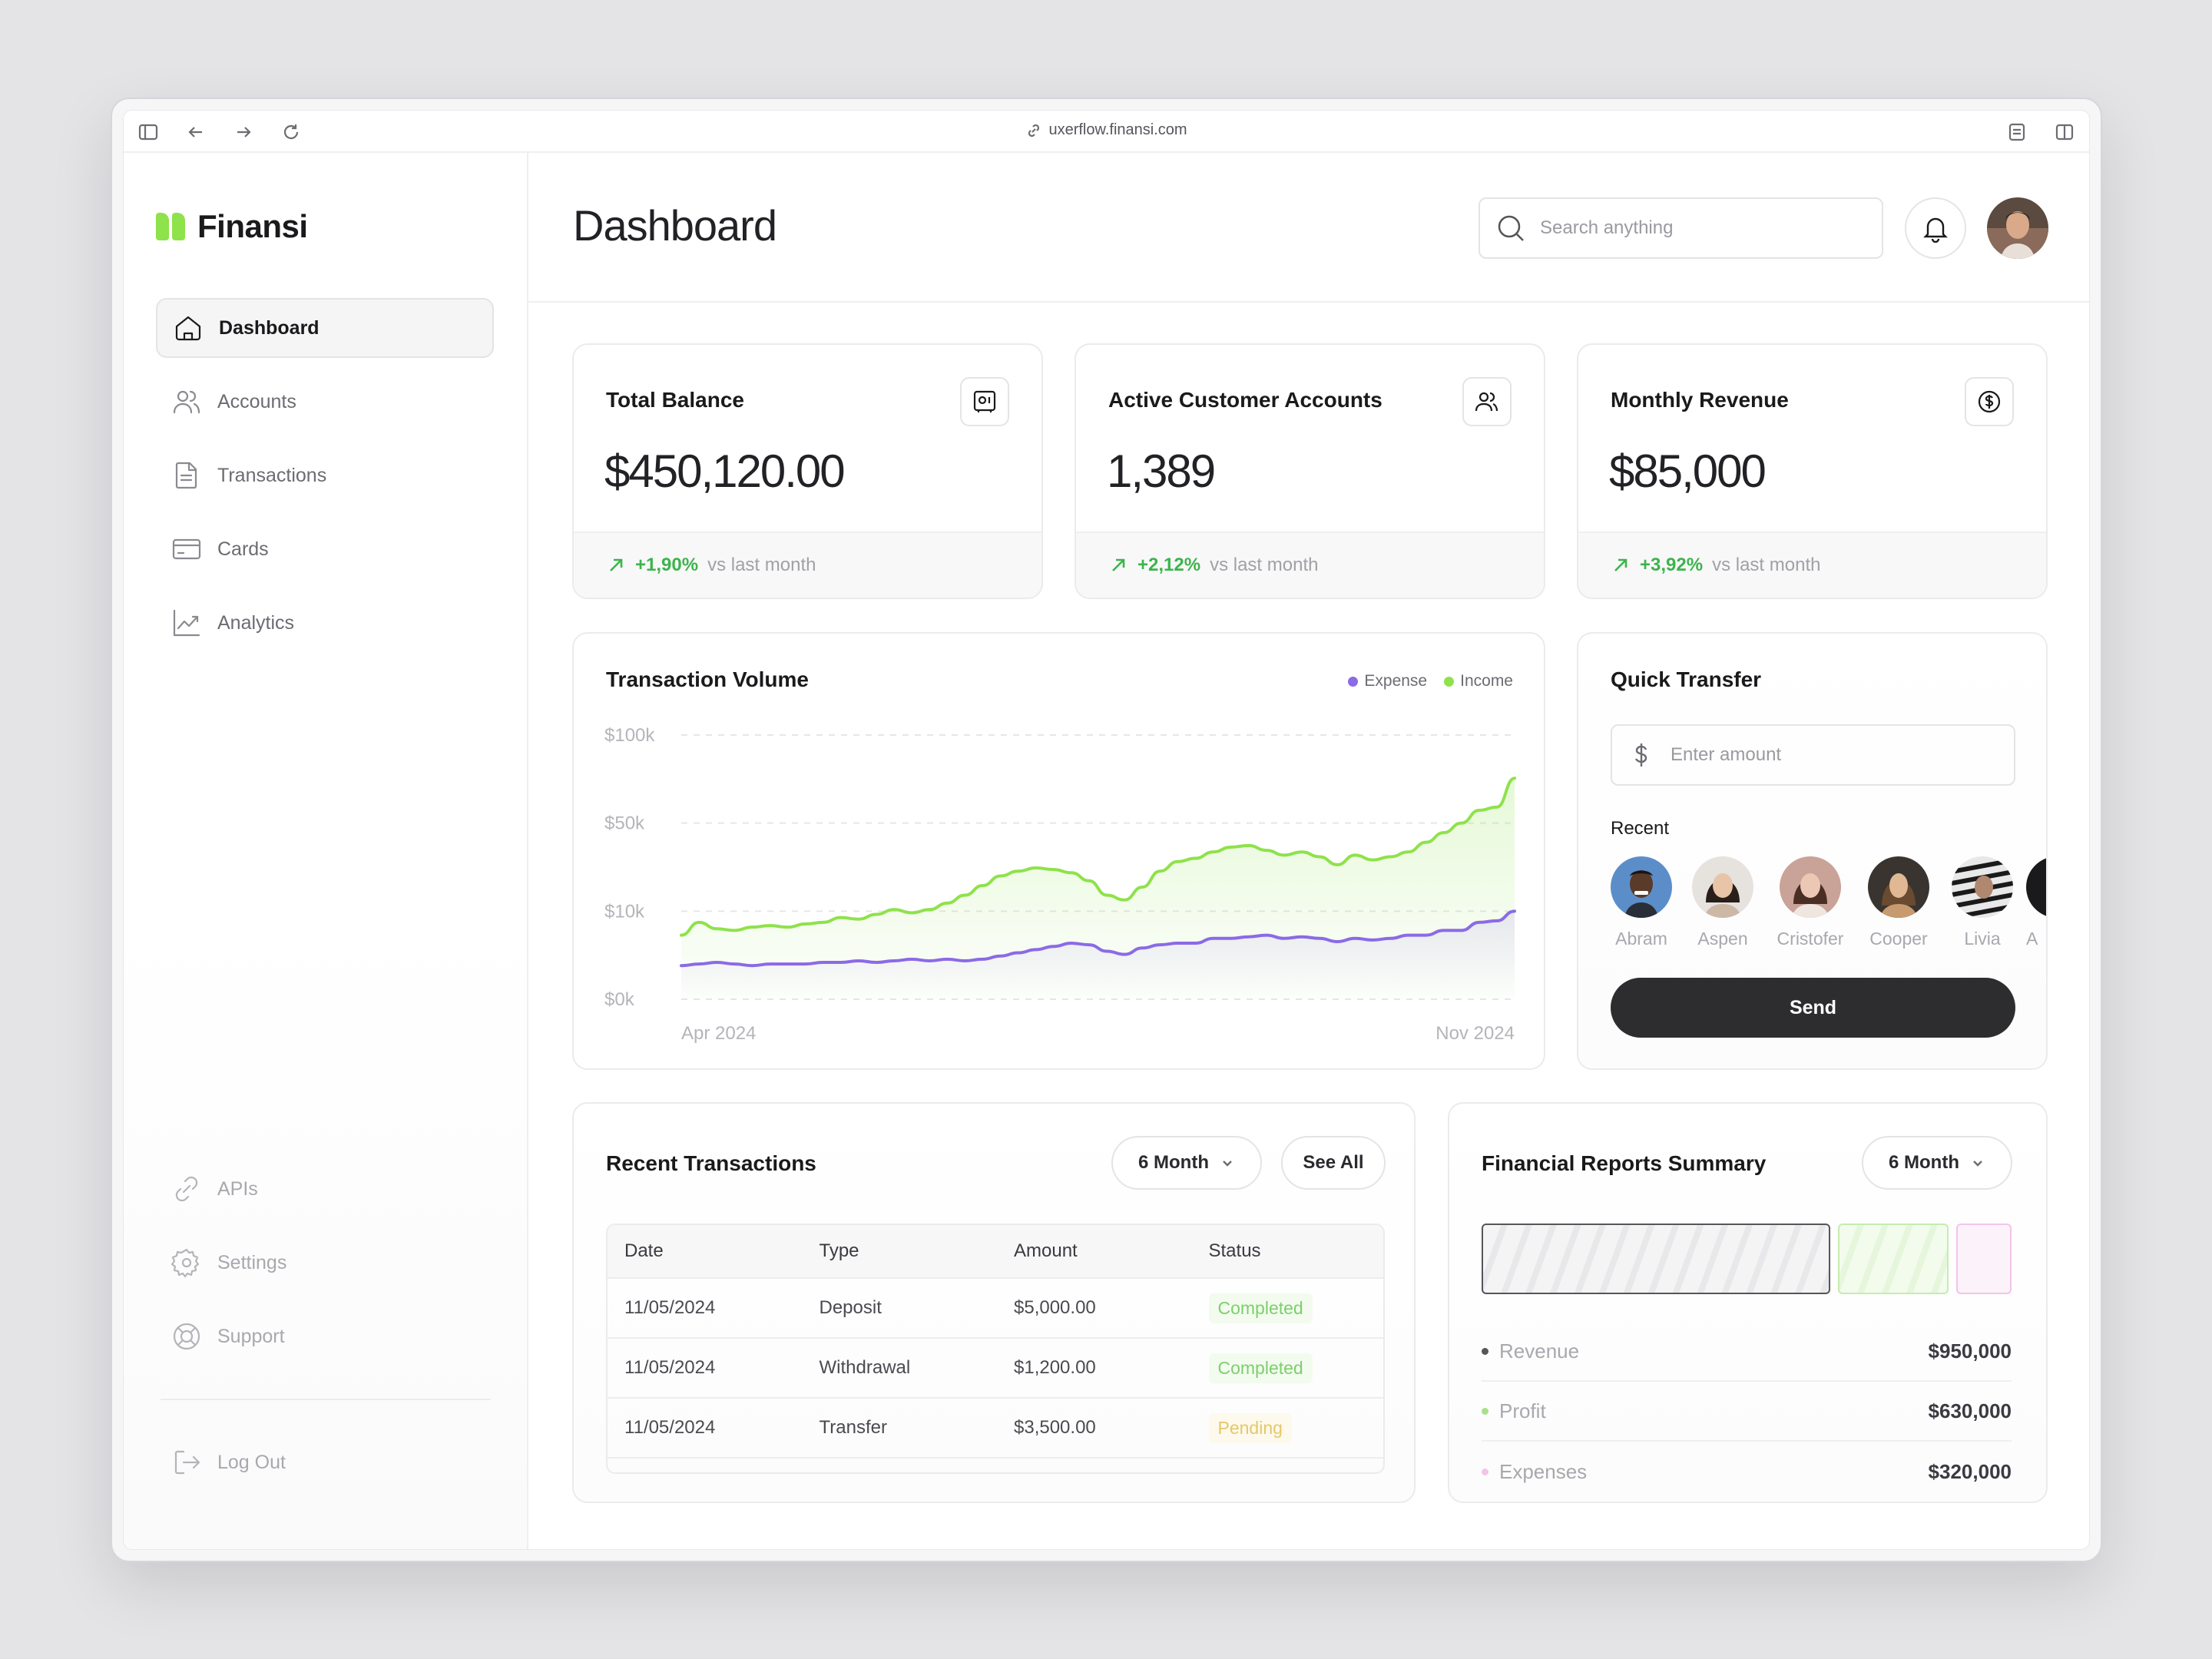  I want to click on credit-card-icon, so click(187, 549).